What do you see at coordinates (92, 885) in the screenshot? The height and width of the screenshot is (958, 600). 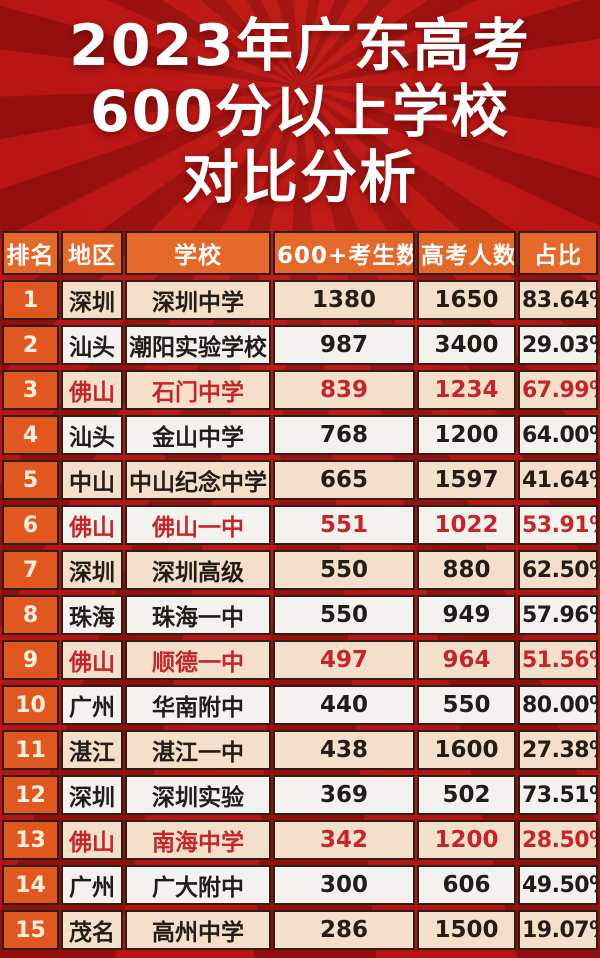 I see `region-cell: 广州` at bounding box center [92, 885].